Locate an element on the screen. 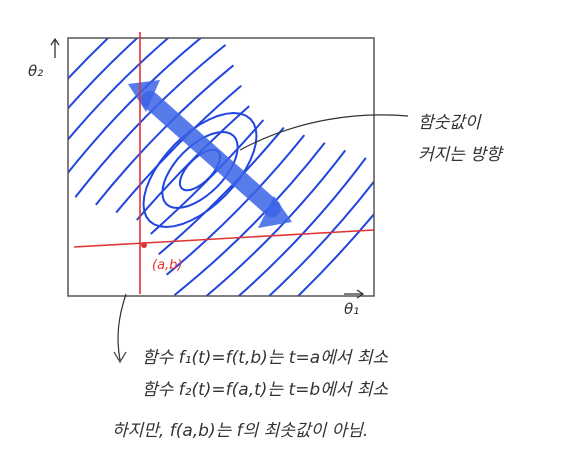 The width and height of the screenshot is (571, 463). horizontal-line-theta2-b is located at coordinates (224, 238).